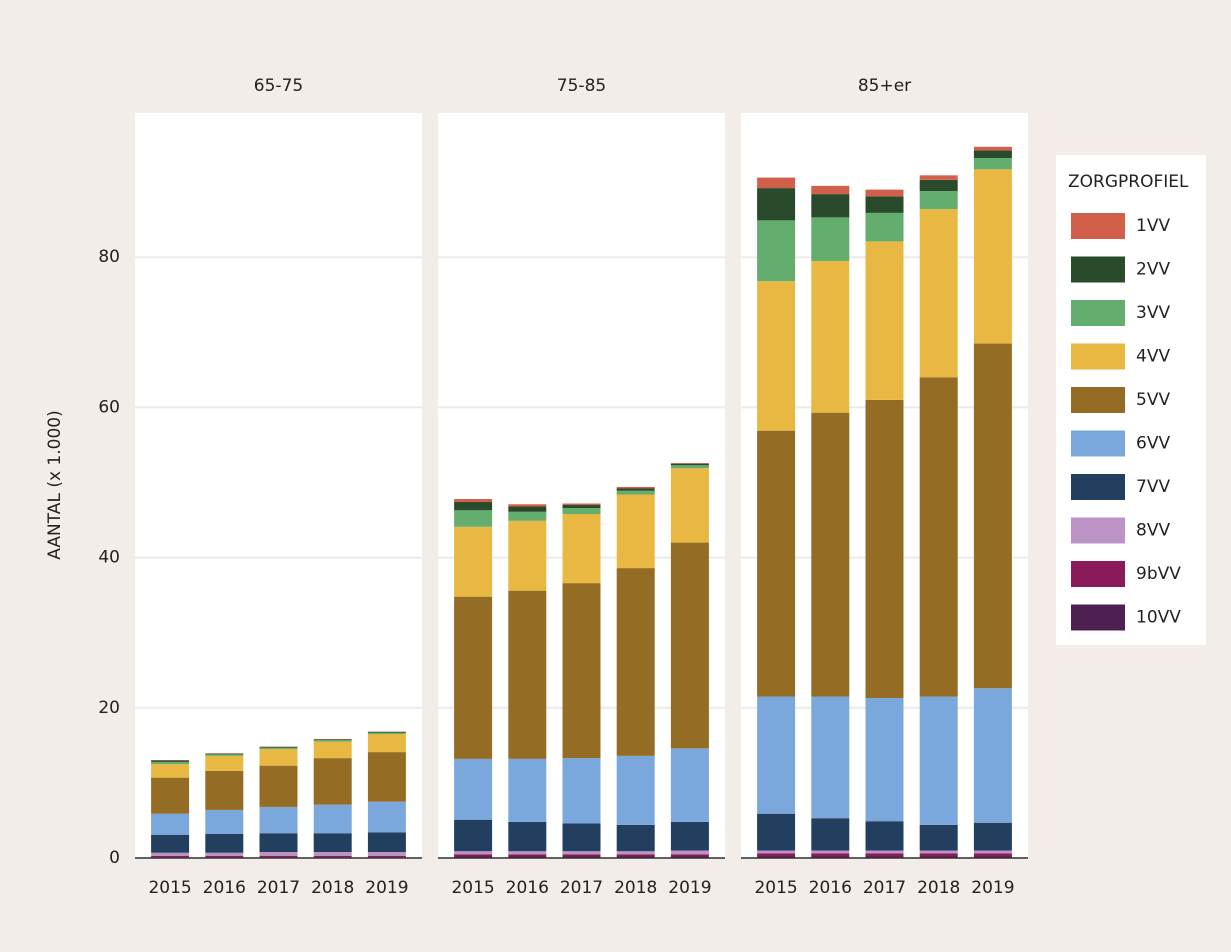  Describe the element at coordinates (1153, 487) in the screenshot. I see `legend-label: 7VV` at that location.